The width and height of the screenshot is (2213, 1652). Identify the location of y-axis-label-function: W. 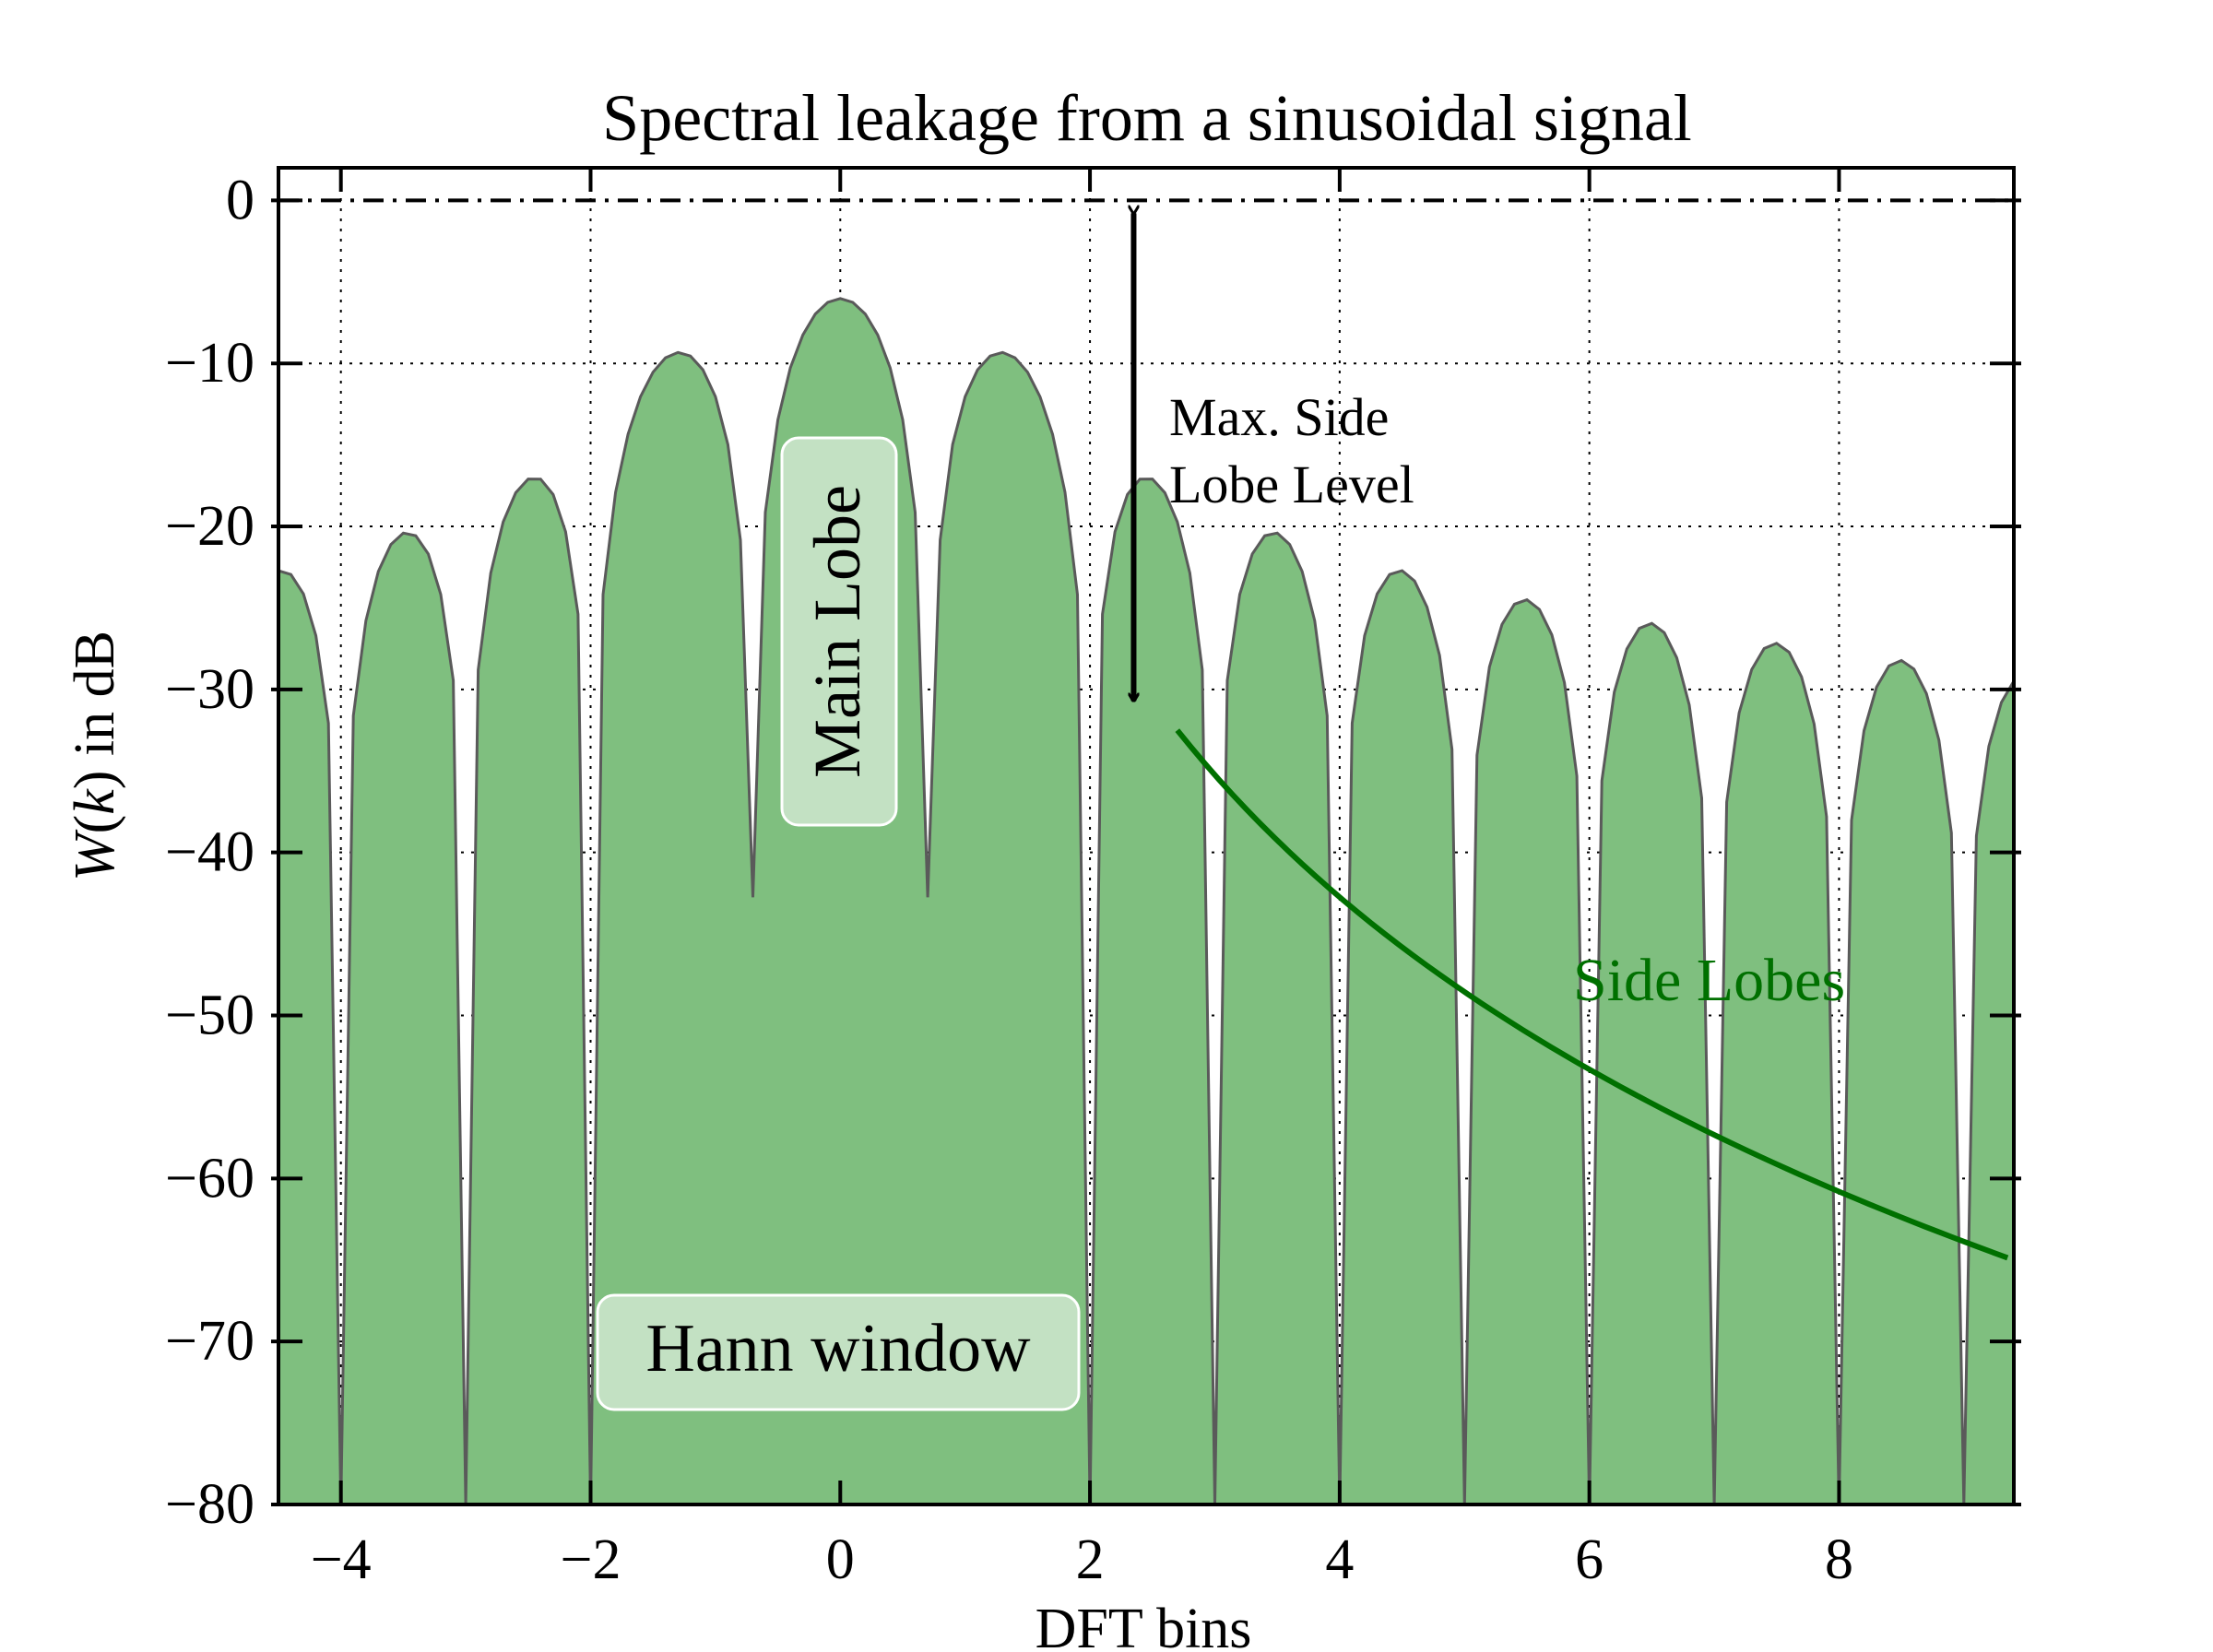
(95, 855).